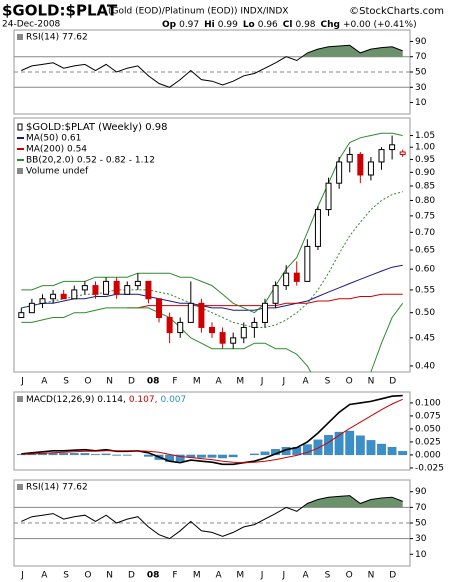 This screenshot has width=460, height=582. I want to click on legend-part: 0.007, so click(173, 400).